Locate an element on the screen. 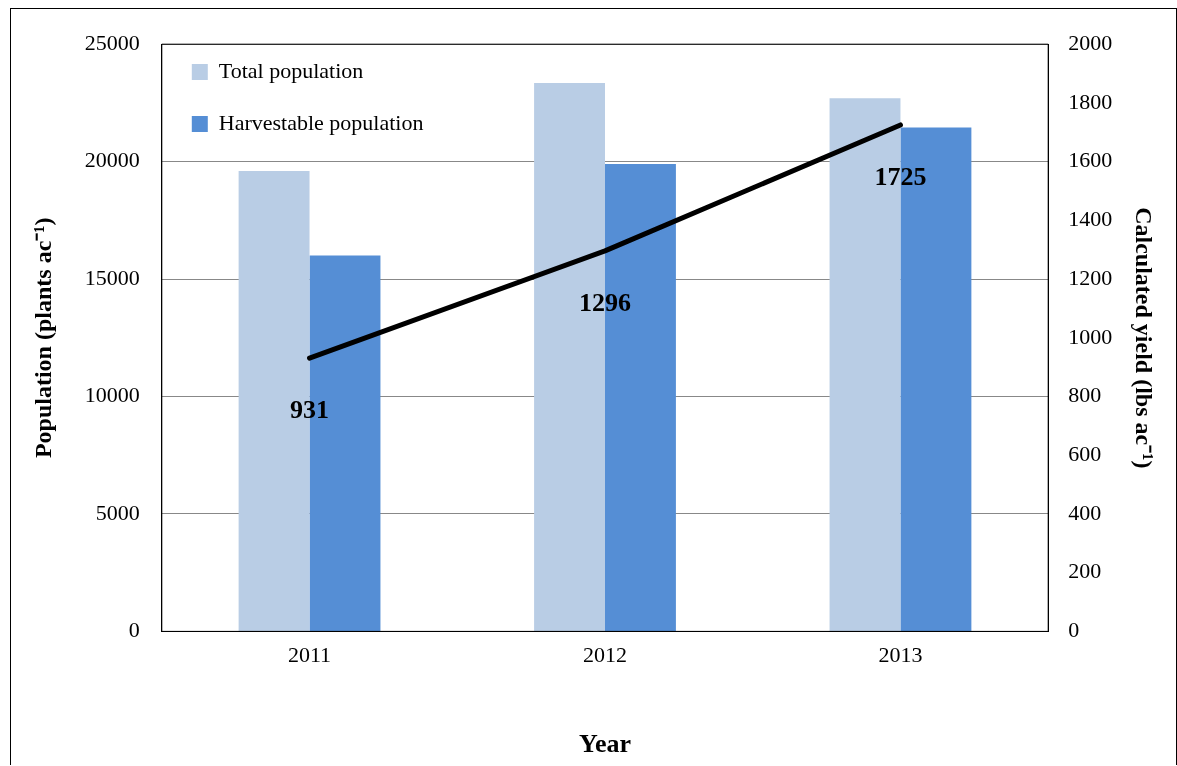 This screenshot has width=1177, height=766. y2-tick-label: 1000 is located at coordinates (1090, 336).